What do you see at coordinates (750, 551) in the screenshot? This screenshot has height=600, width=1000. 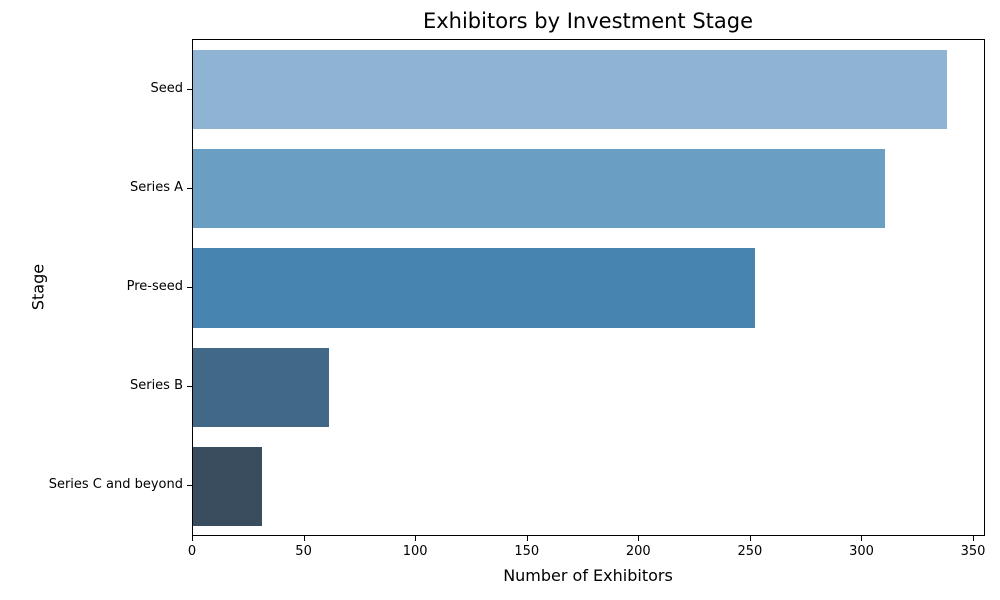 I see `x-tick-label: 250` at bounding box center [750, 551].